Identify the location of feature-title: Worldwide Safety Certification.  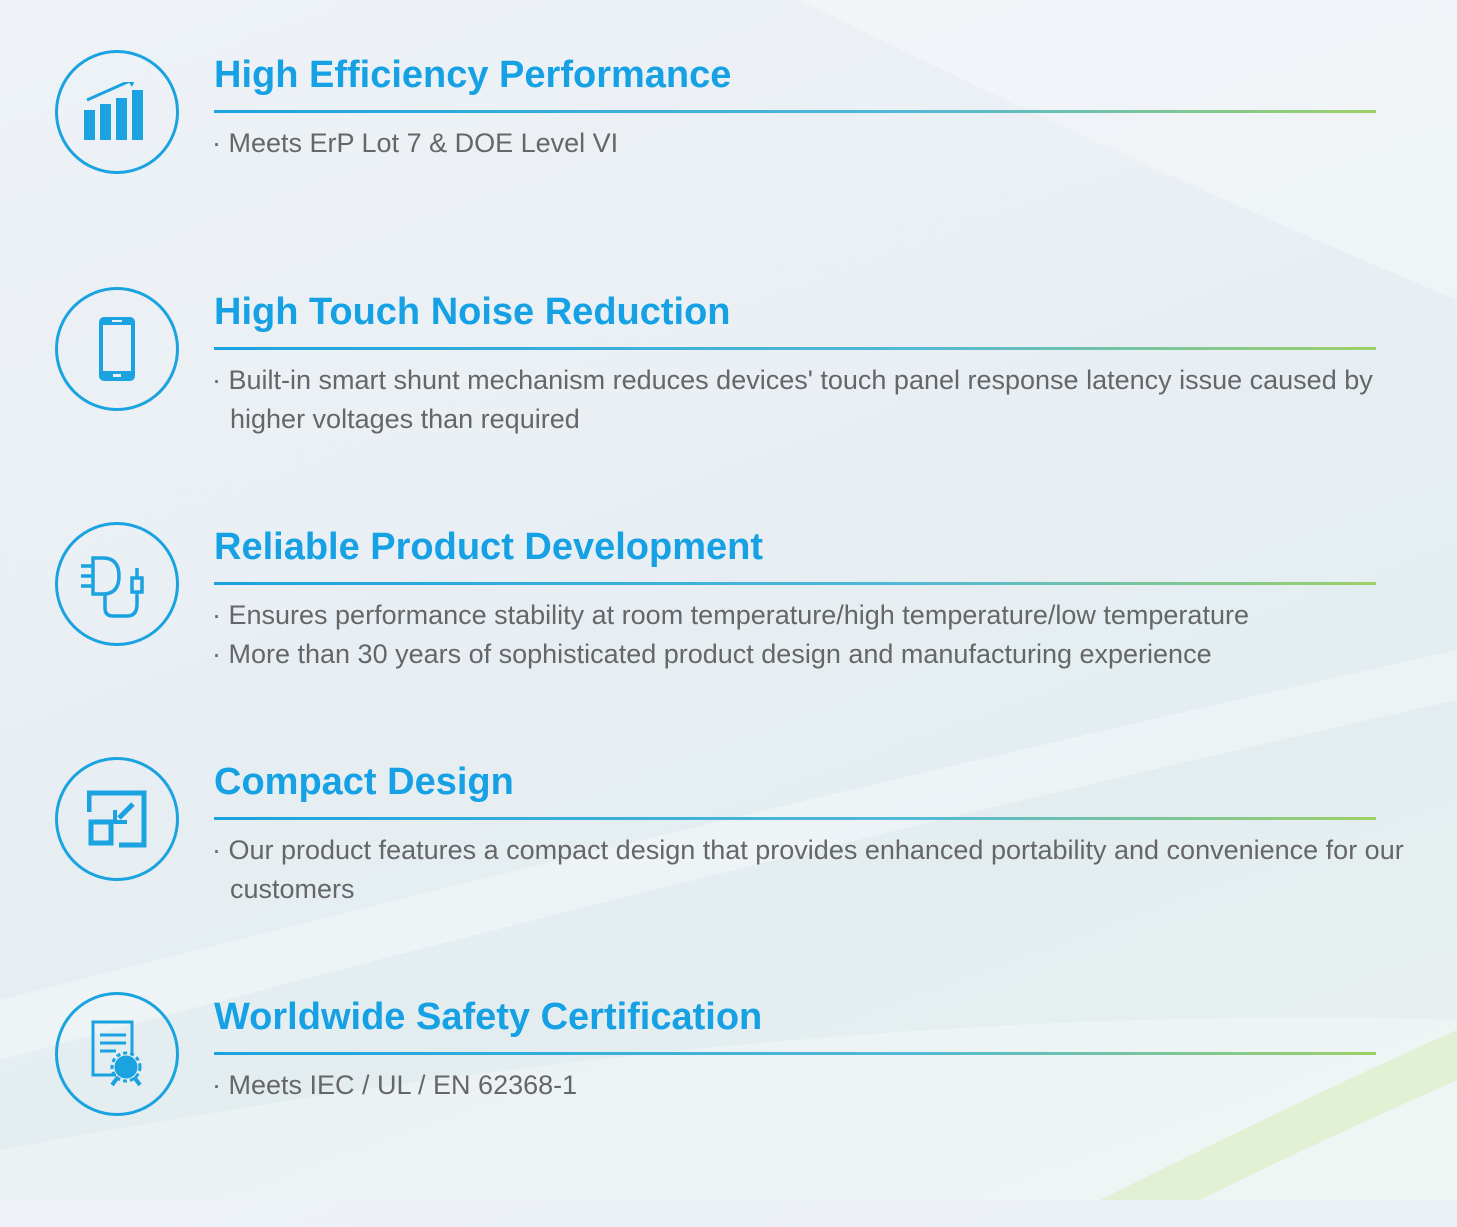
(488, 1017).